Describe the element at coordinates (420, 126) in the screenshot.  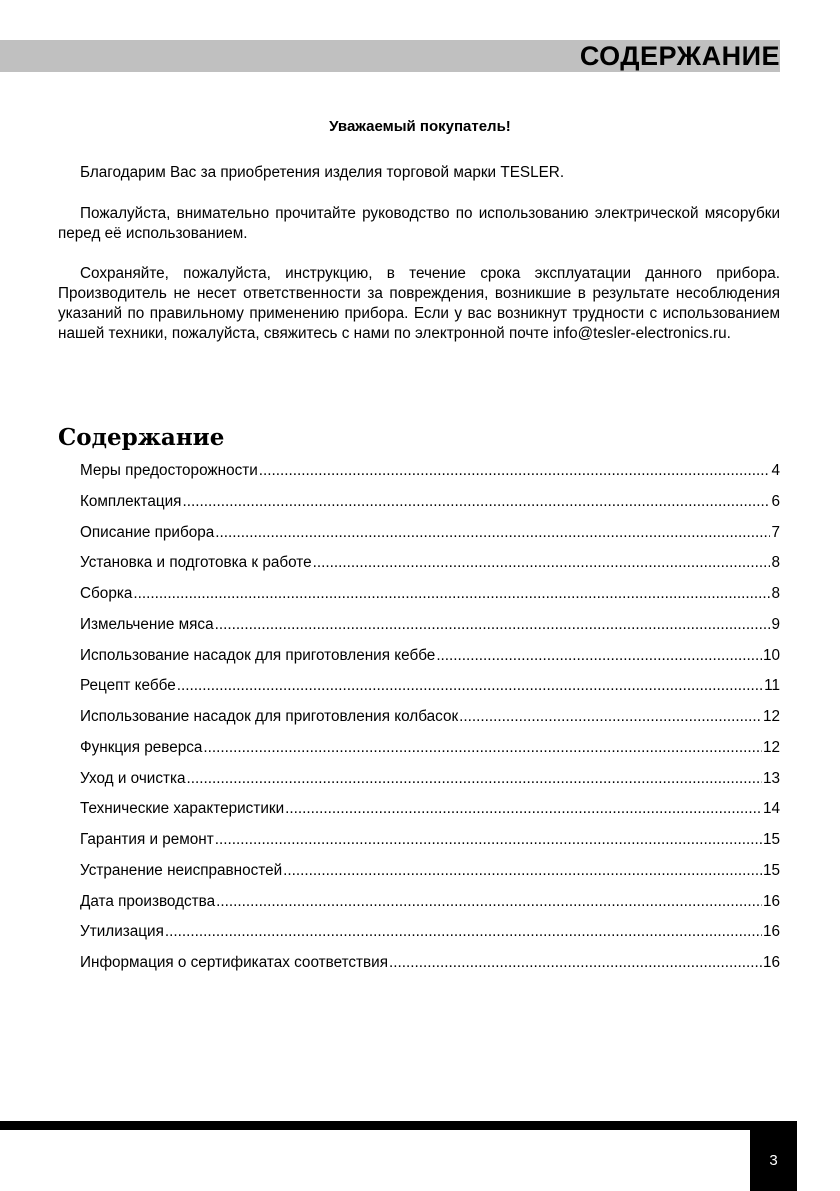
I see `greeting: Уважаемый покупатель!` at that location.